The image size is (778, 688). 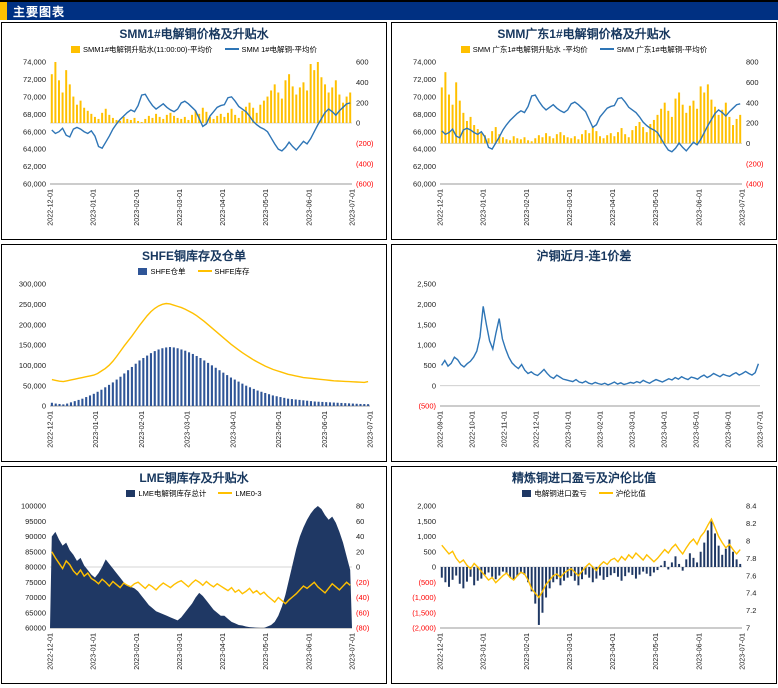 I want to click on legend-item: 沪伦比值, so click(x=622, y=493).